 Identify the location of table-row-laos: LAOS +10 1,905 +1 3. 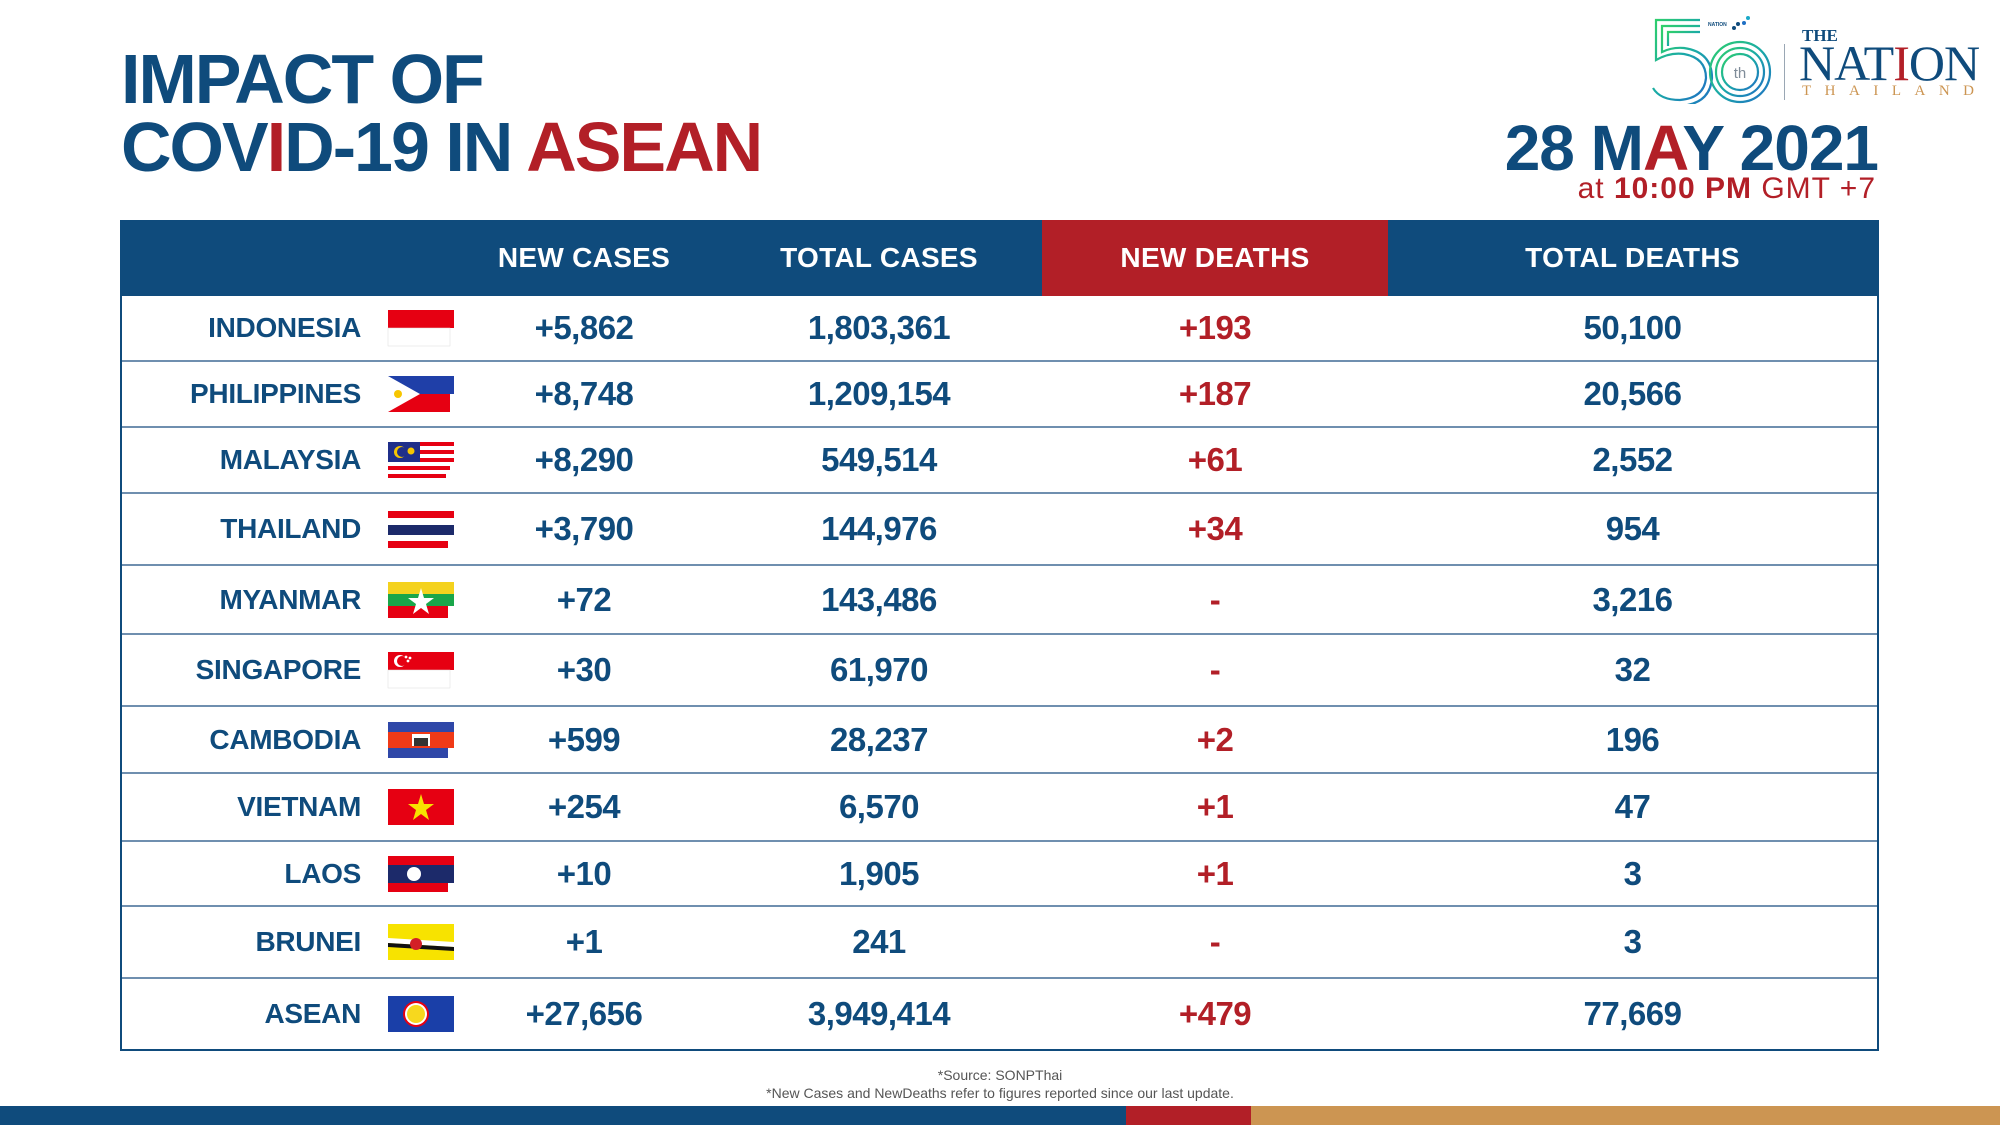
(999, 872).